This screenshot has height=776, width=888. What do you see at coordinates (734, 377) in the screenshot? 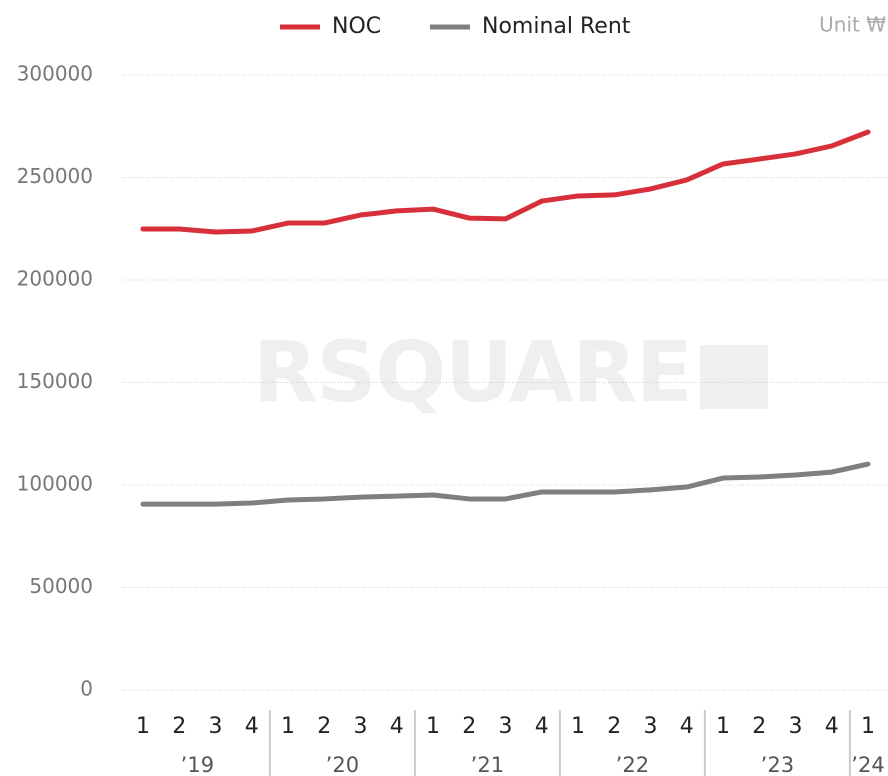
I see `watermark-logo` at bounding box center [734, 377].